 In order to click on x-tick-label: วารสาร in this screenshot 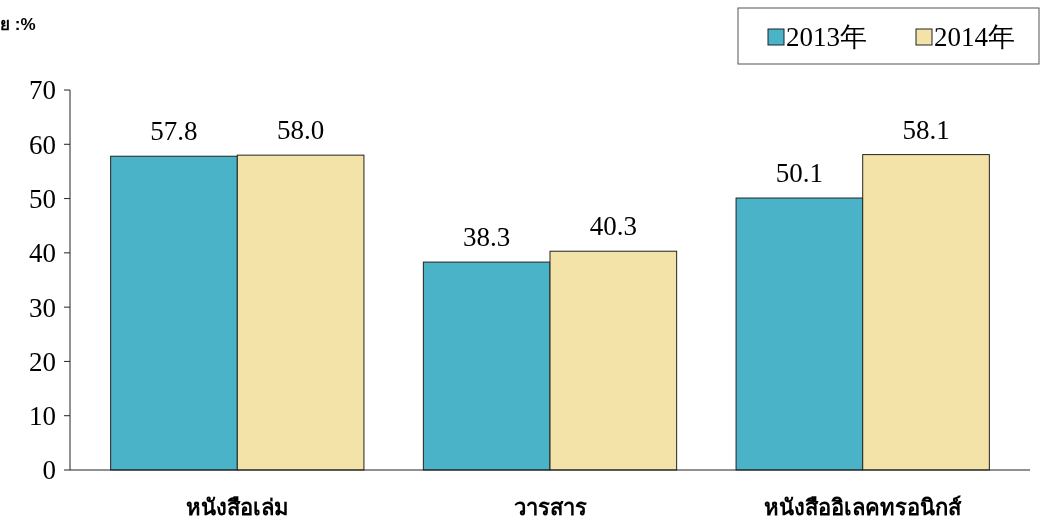, I will do `click(550, 507)`.